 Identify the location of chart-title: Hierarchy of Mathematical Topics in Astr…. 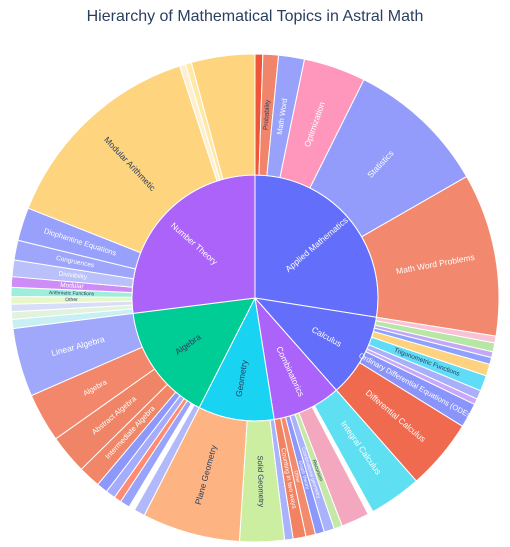
(255, 16).